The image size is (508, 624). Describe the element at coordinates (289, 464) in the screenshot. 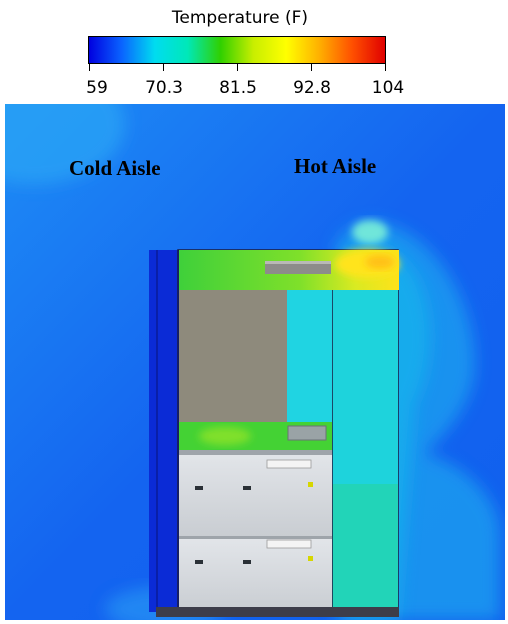

I see `server-1-label` at that location.